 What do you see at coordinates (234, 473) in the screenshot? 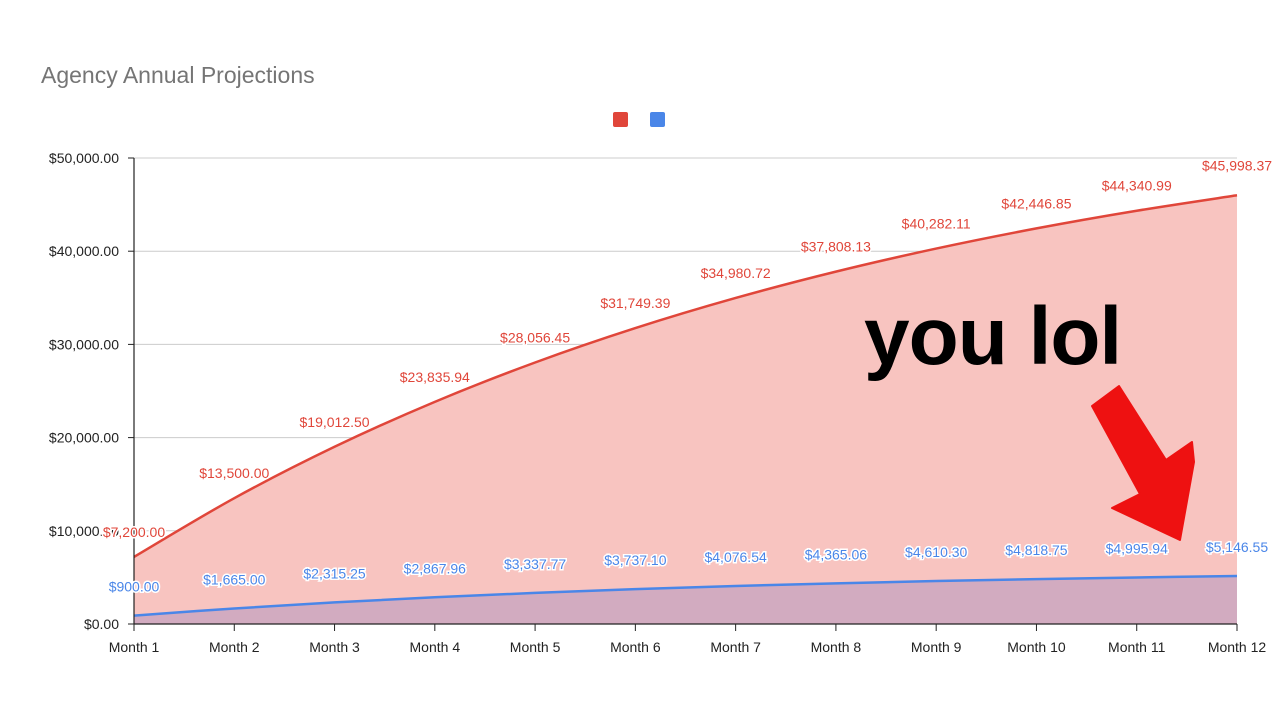
I see `data-label: $13,500.00` at bounding box center [234, 473].